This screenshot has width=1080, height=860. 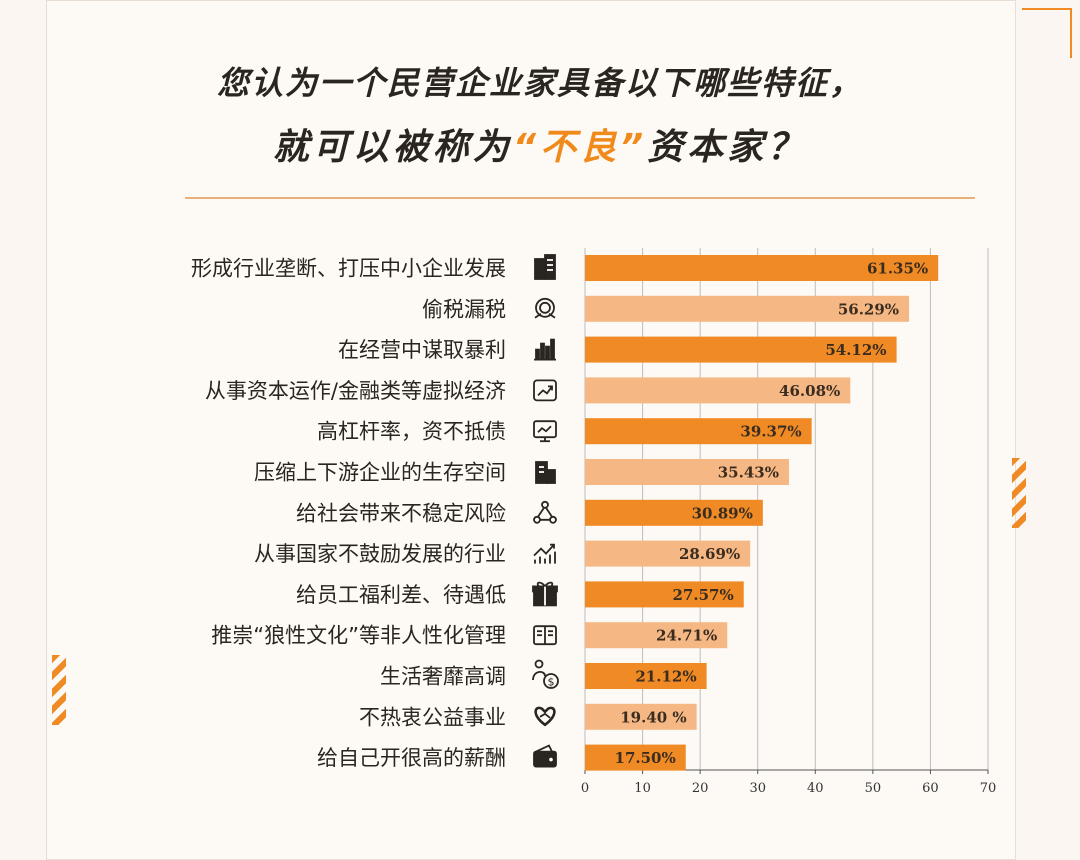 What do you see at coordinates (545, 472) in the screenshot?
I see `office-icon` at bounding box center [545, 472].